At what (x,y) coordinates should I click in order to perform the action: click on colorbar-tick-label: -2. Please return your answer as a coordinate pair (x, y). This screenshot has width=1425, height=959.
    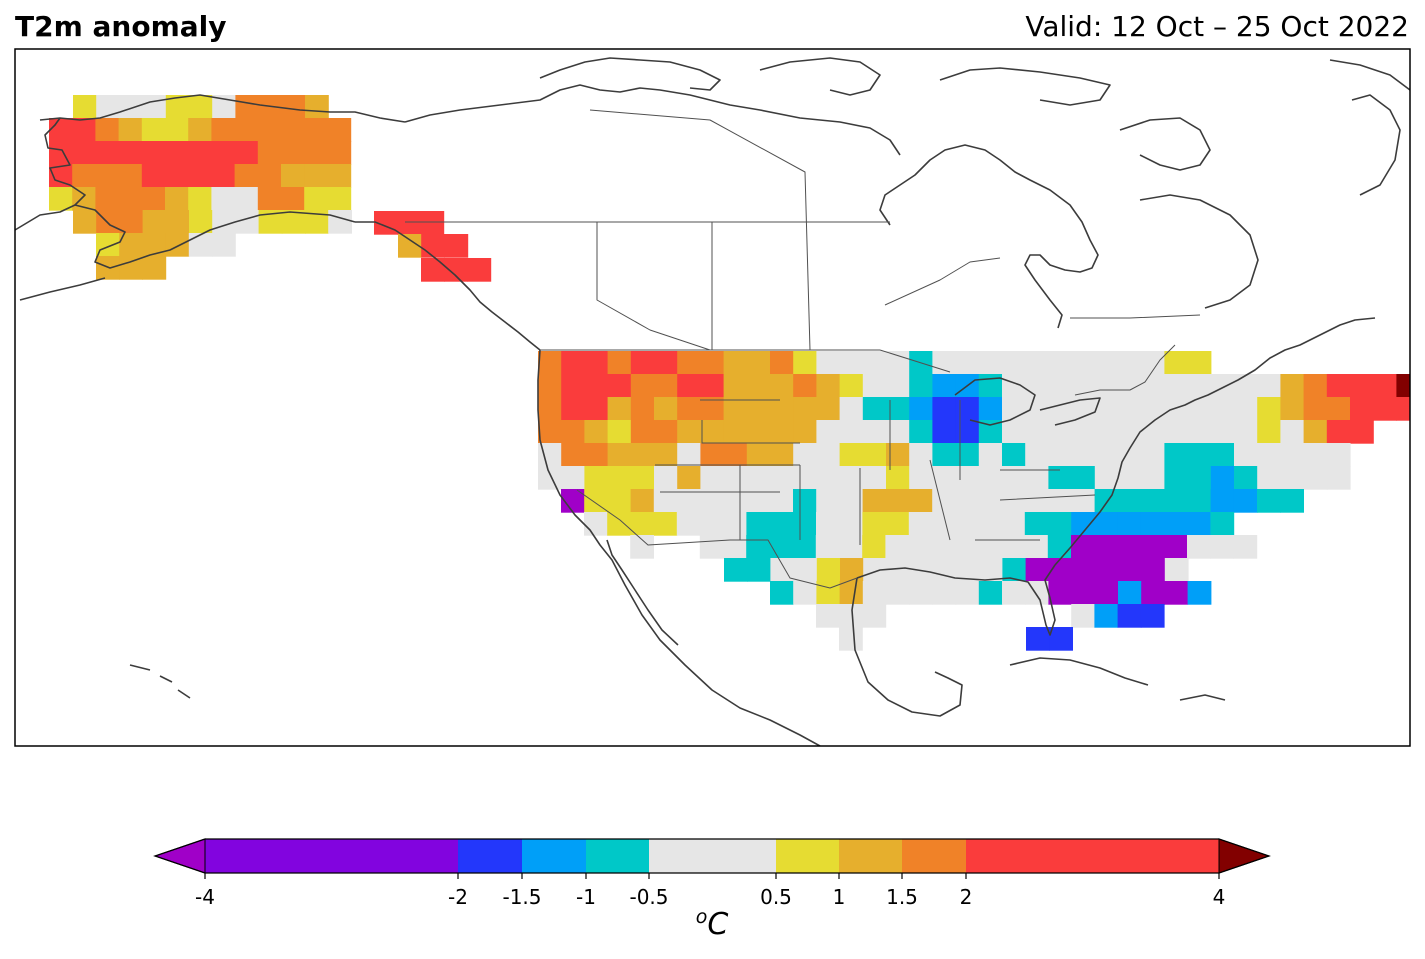
    Looking at the image, I should click on (458, 897).